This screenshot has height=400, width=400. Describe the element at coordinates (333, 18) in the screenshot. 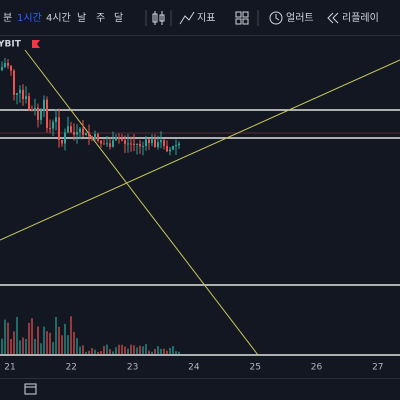

I see `replay-icon` at that location.